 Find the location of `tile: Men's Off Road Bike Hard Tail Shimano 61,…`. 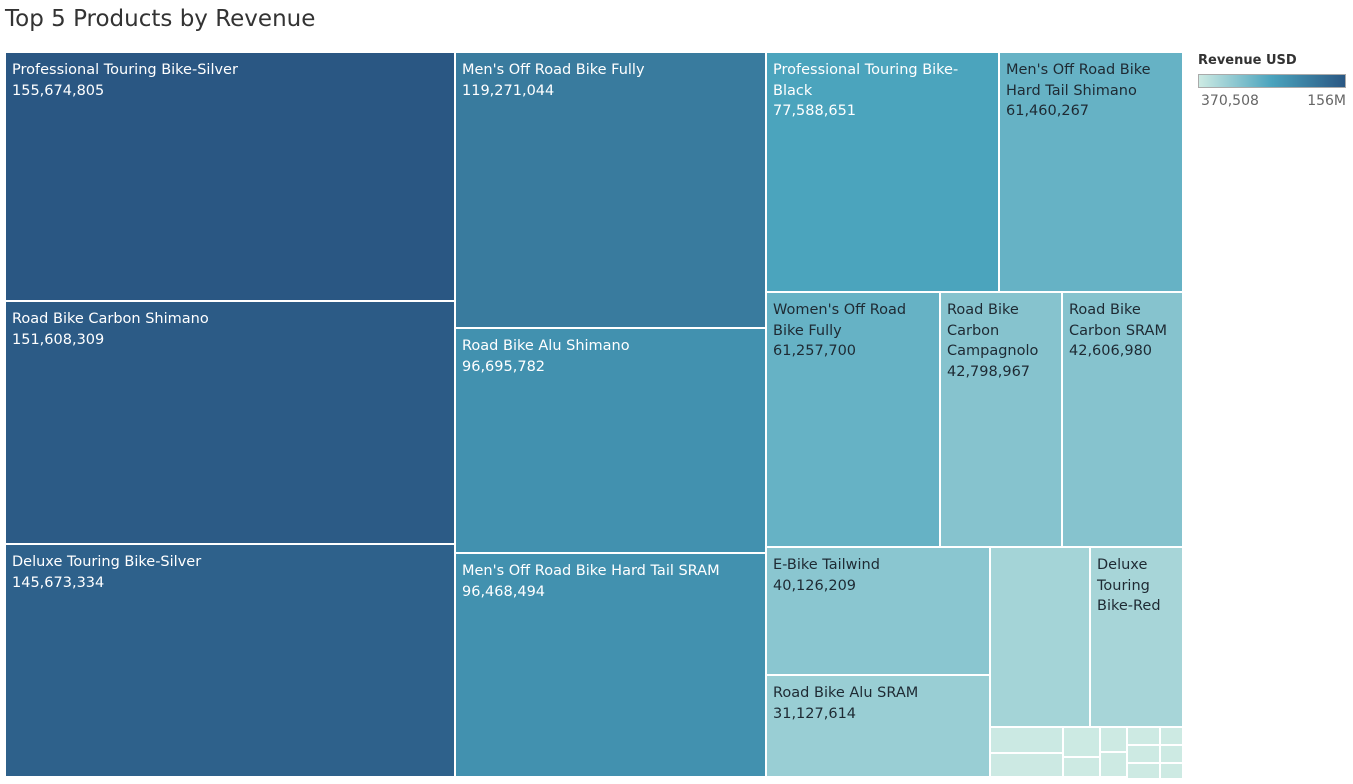

tile: Men's Off Road Bike Hard Tail Shimano 61,… is located at coordinates (1091, 172).